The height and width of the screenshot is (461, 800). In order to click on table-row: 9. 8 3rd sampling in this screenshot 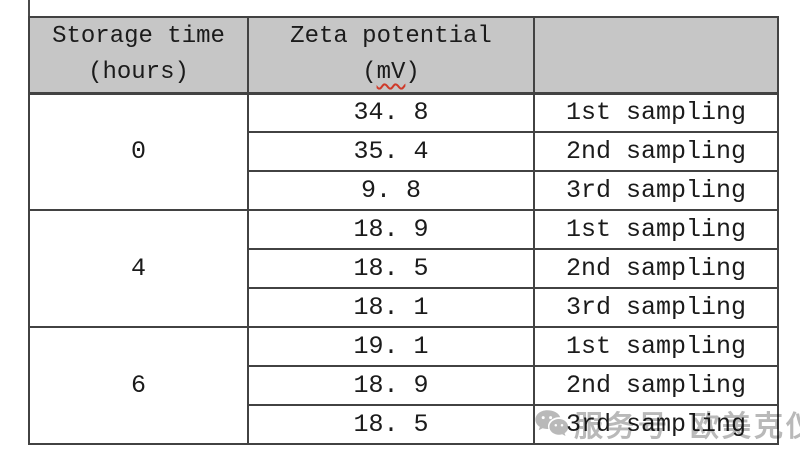, I will do `click(404, 190)`.